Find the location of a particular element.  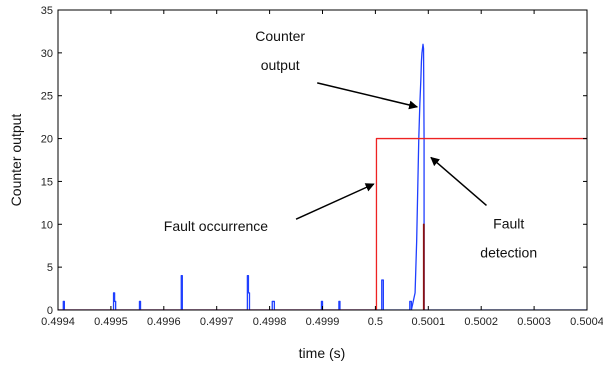

x-tick-label: 0.5003 is located at coordinates (534, 322).